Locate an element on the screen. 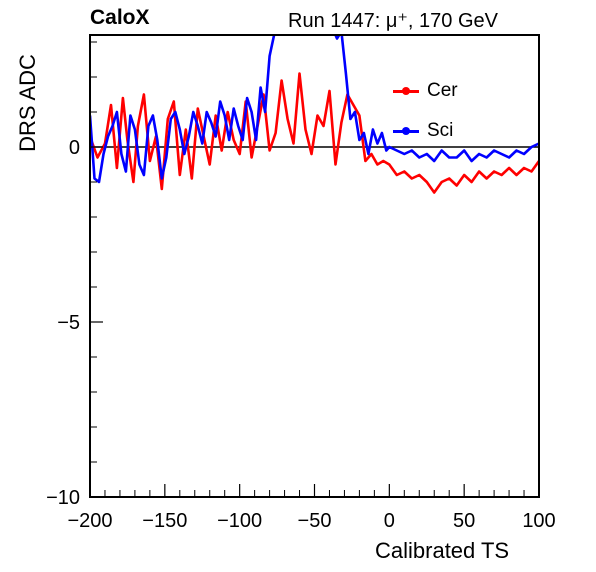 This screenshot has height=572, width=596. legend-item-sci: Sci is located at coordinates (423, 131).